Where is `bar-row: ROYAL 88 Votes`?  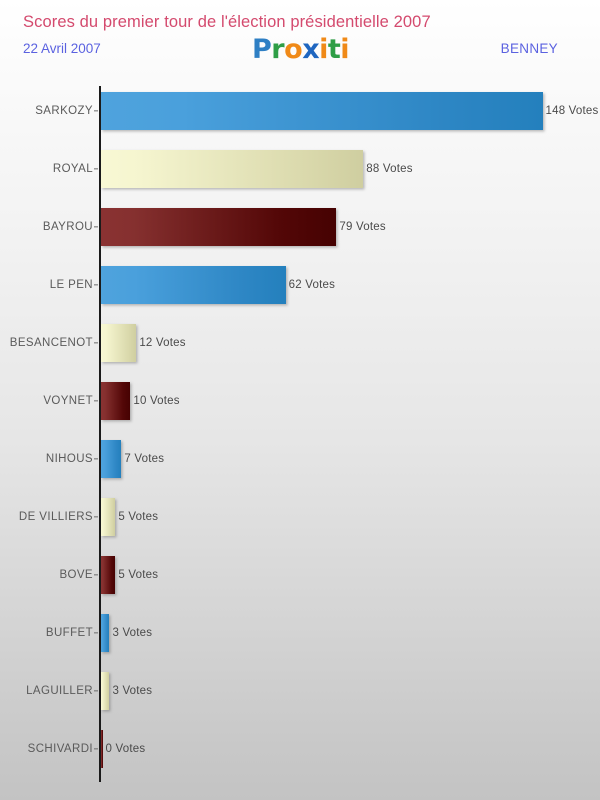
bar-row: ROYAL 88 Votes is located at coordinates (300, 169).